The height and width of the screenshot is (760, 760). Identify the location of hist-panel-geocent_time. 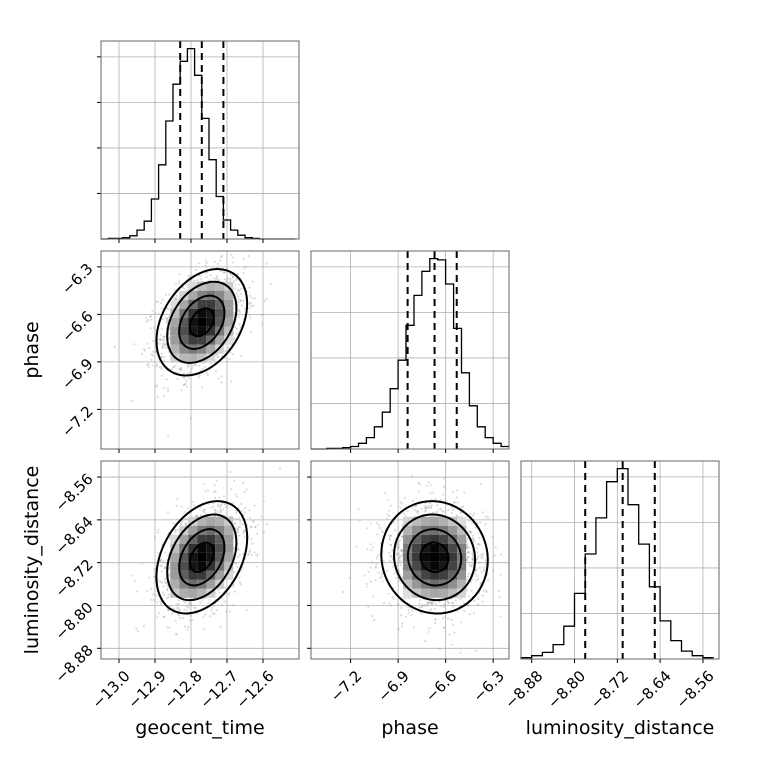
(198, 141).